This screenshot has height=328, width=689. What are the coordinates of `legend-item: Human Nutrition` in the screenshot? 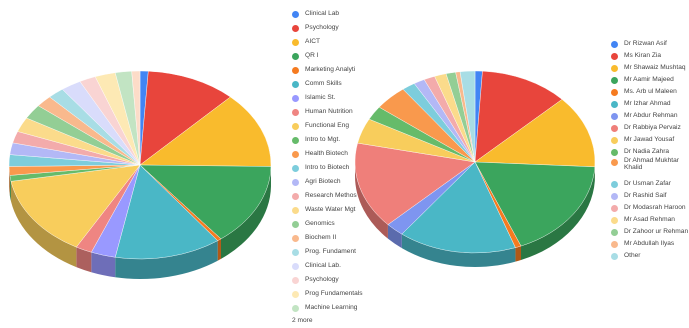 It's located at (332, 112).